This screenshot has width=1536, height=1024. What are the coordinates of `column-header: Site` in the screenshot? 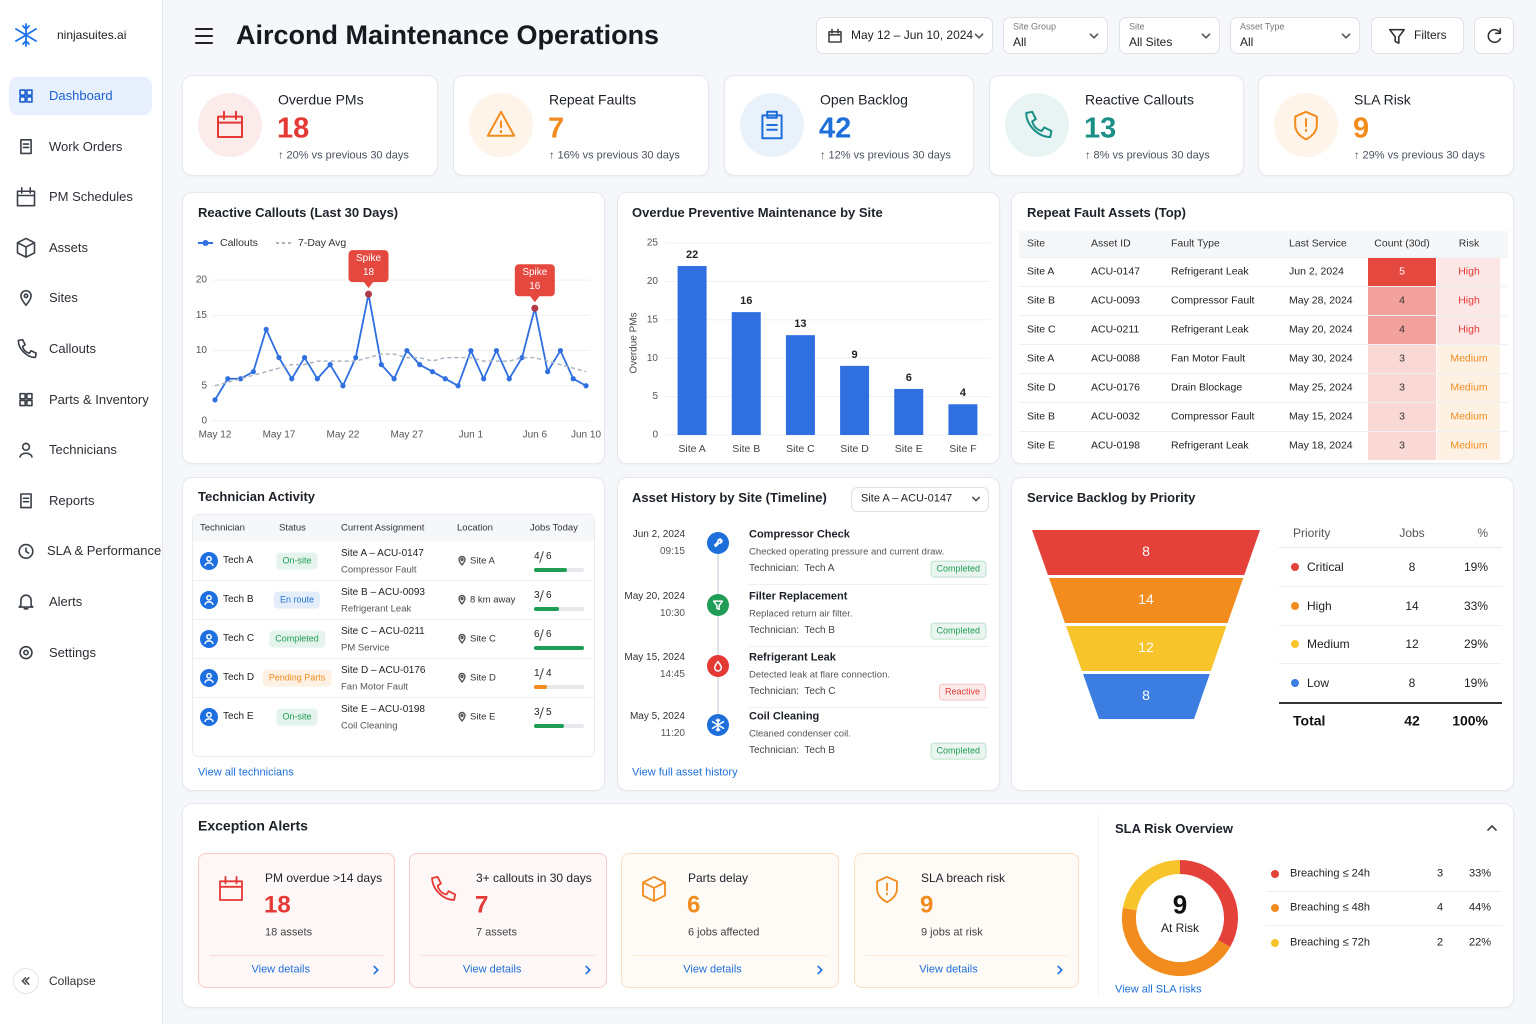 It's located at (1036, 243).